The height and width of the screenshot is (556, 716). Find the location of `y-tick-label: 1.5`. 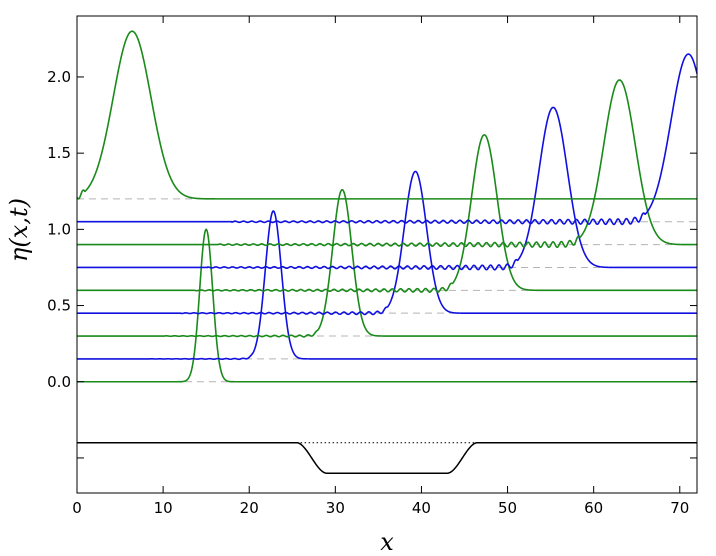

y-tick-label: 1.5 is located at coordinates (59, 153).